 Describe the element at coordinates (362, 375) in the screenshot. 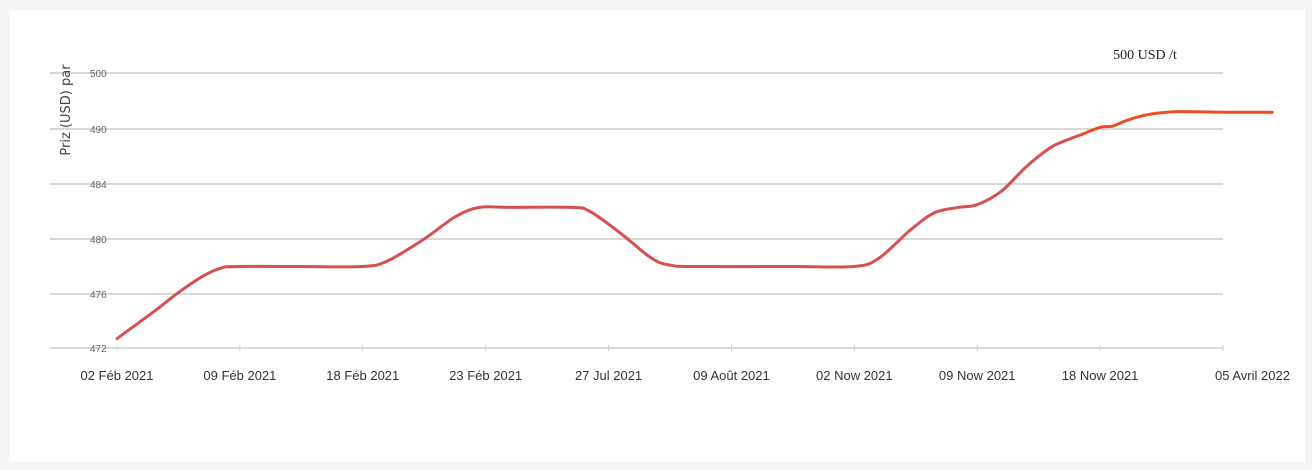

I see `x-tick-label: 18 Féb 2021` at that location.